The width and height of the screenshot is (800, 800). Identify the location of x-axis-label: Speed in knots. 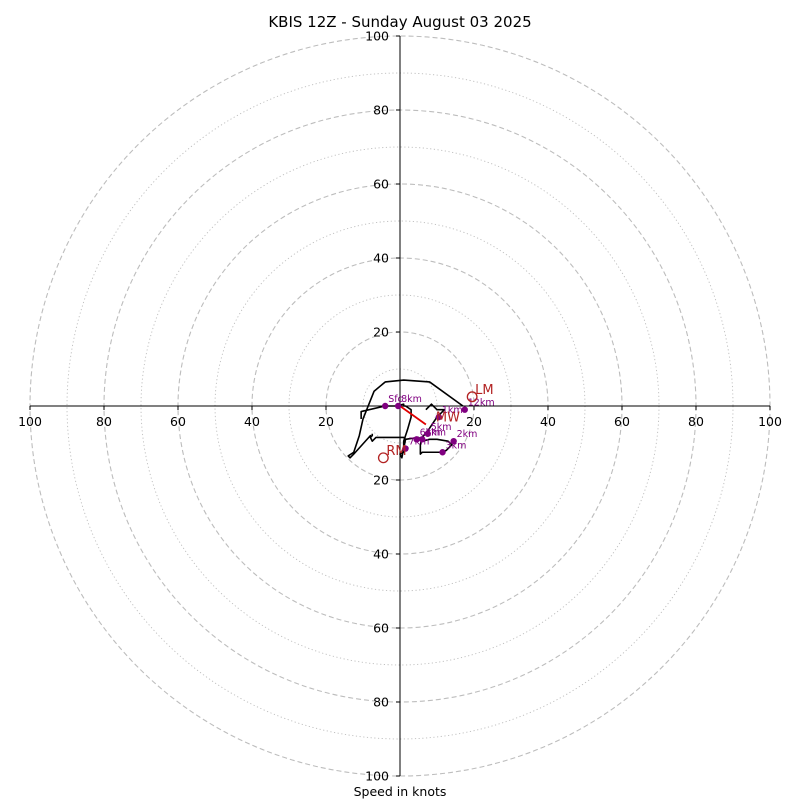
(400, 791).